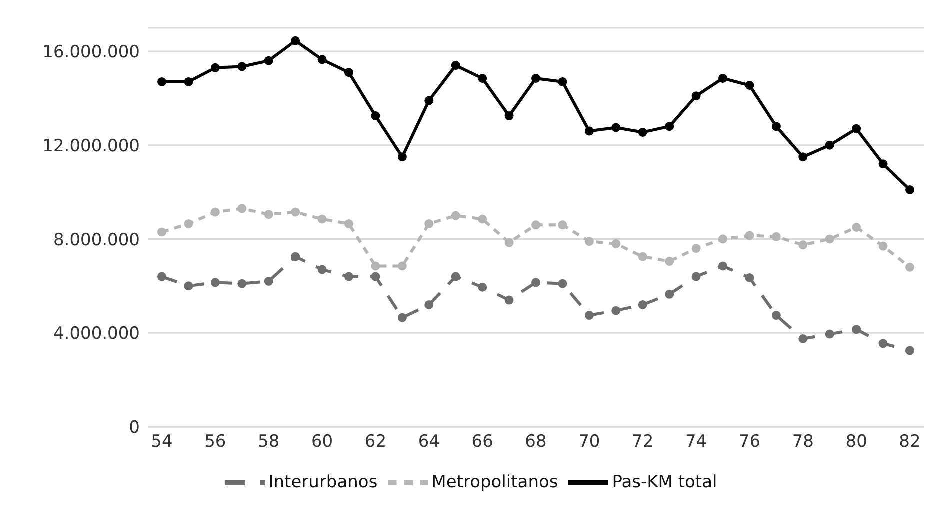  I want to click on x-tick-label: 56, so click(215, 442).